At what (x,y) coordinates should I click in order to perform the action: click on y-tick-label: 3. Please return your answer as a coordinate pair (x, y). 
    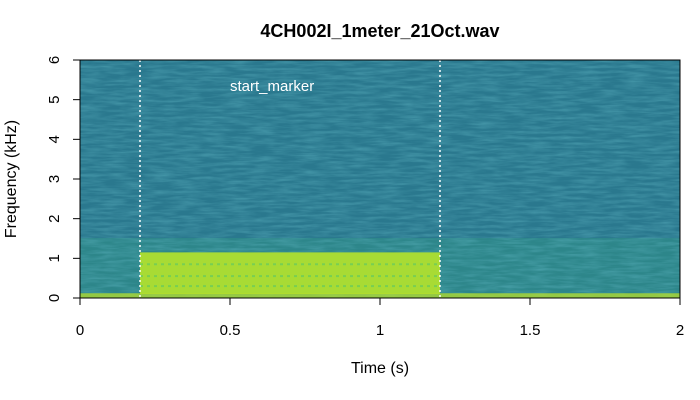
    Looking at the image, I should click on (54, 179).